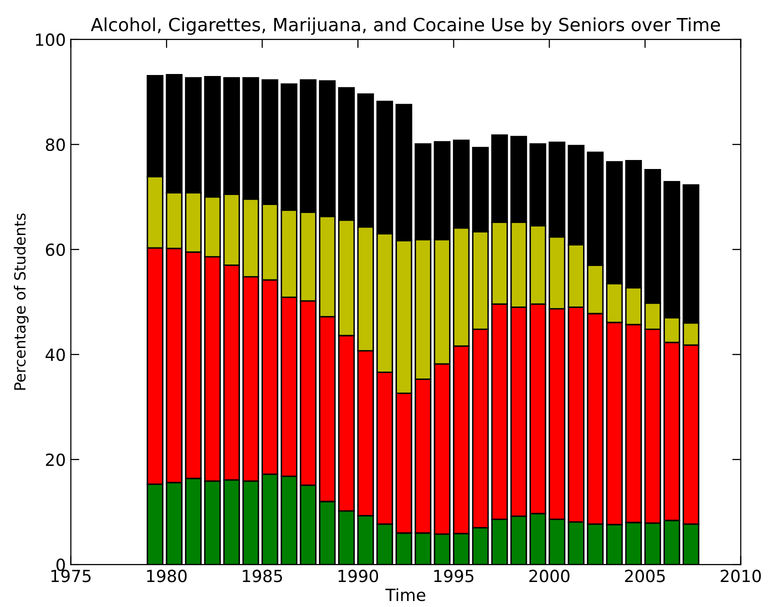 Image resolution: width=770 pixels, height=607 pixels. Describe the element at coordinates (167, 576) in the screenshot. I see `x-tick-label: 1980` at that location.